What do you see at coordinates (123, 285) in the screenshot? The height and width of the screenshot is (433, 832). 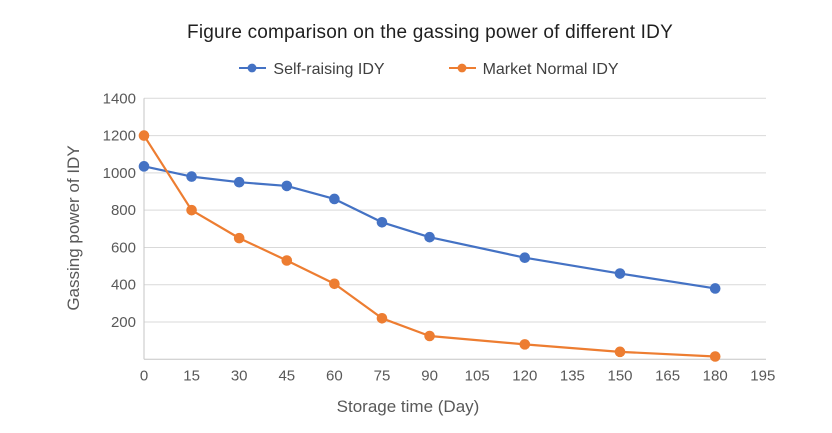 I see `y-tick-label: 400` at bounding box center [123, 285].